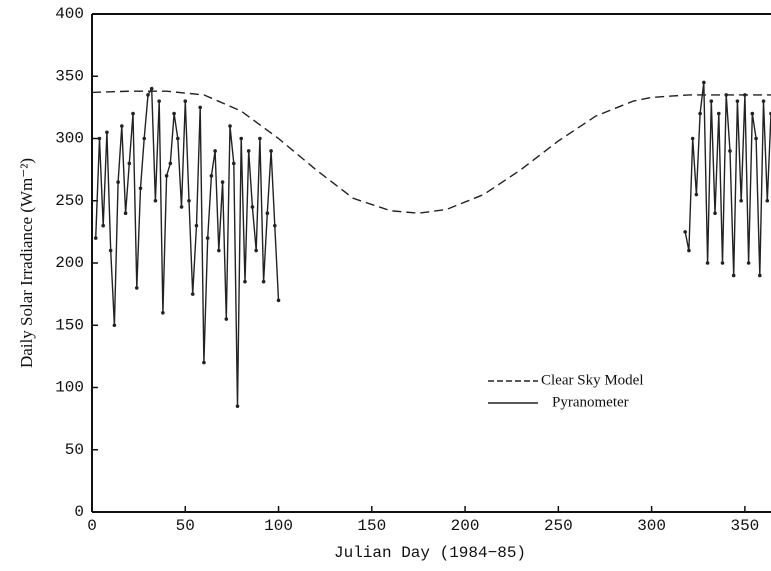  What do you see at coordinates (69, 263) in the screenshot?
I see `y-tick-label: 200` at bounding box center [69, 263].